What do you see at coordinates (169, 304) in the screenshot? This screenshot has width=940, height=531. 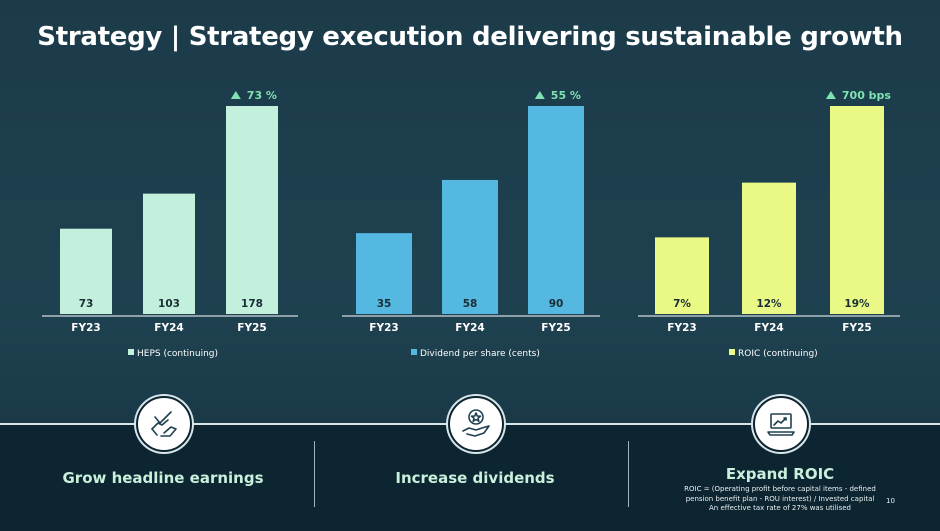 I see `data-label: 103` at bounding box center [169, 304].